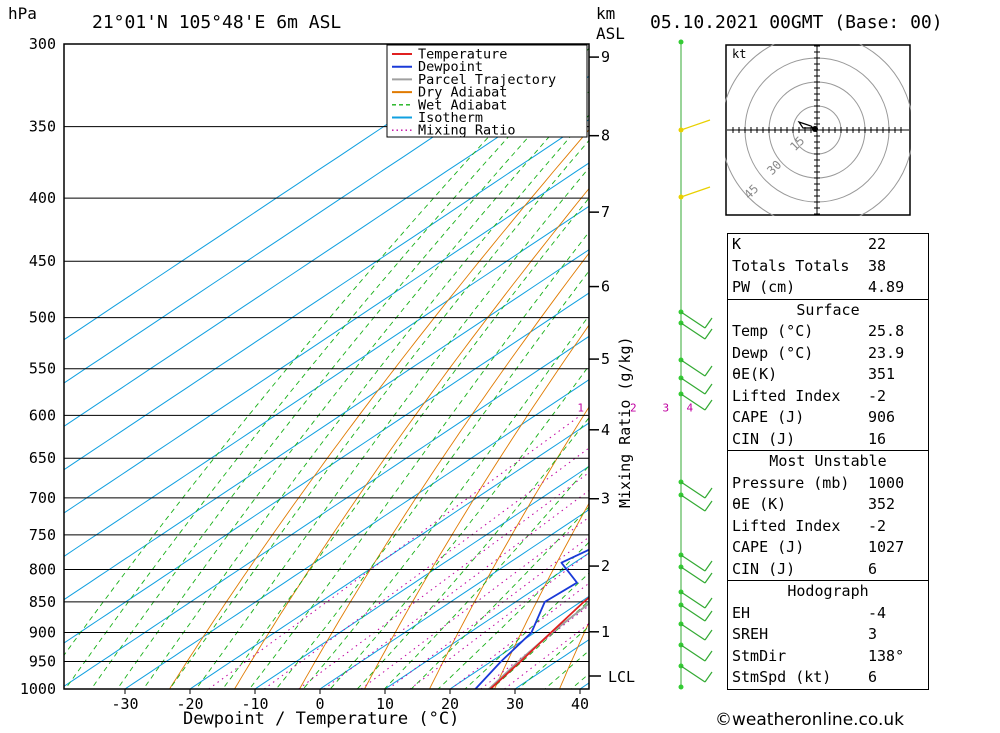 The width and height of the screenshot is (1000, 733). Describe the element at coordinates (515, 704) in the screenshot. I see `x-tick-label: 30` at that location.